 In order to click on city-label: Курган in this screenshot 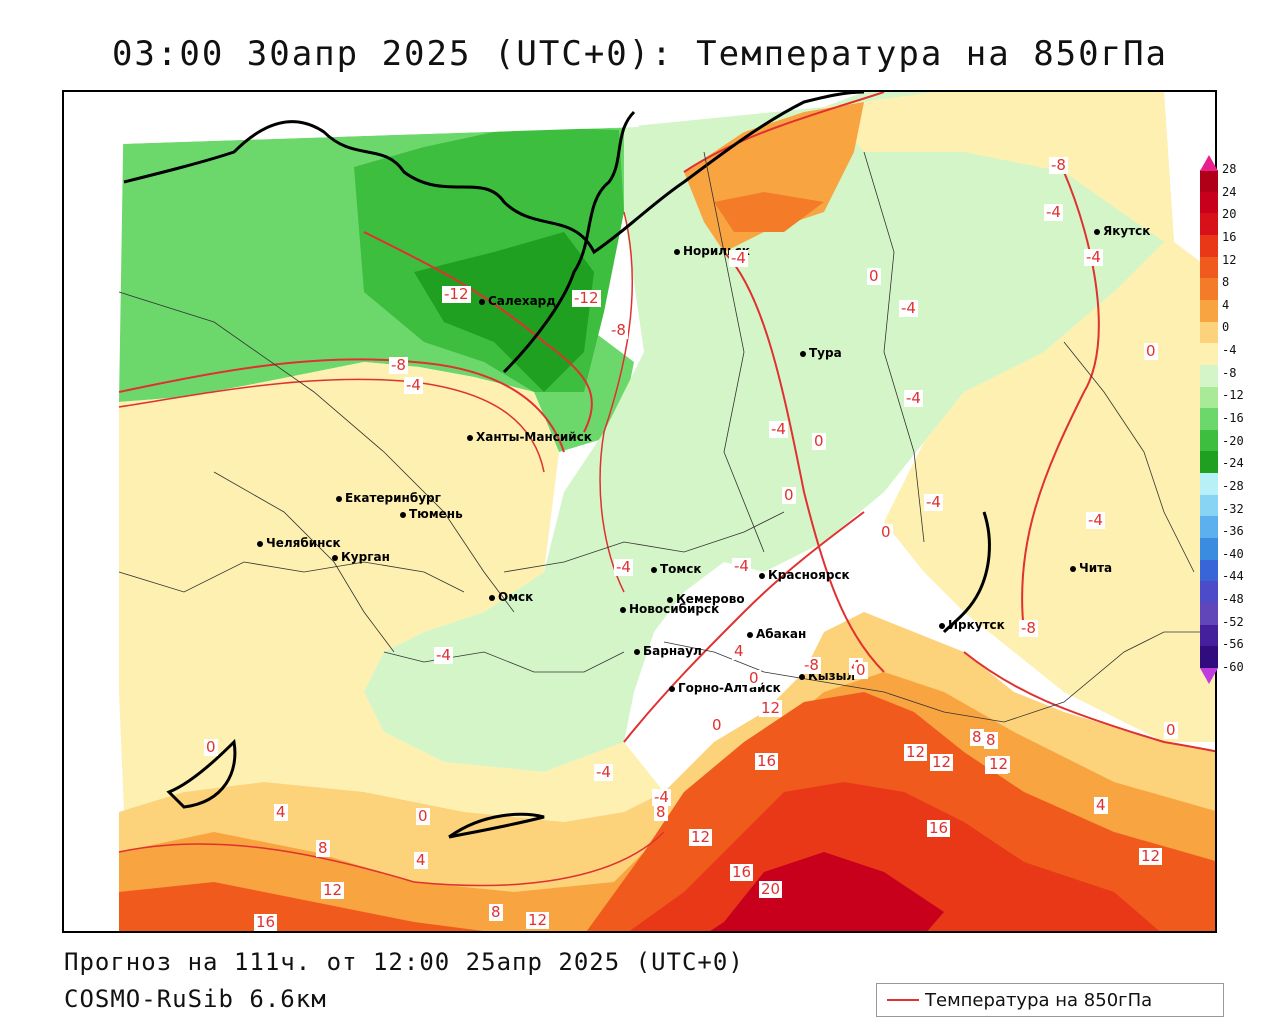, I will do `click(361, 557)`.